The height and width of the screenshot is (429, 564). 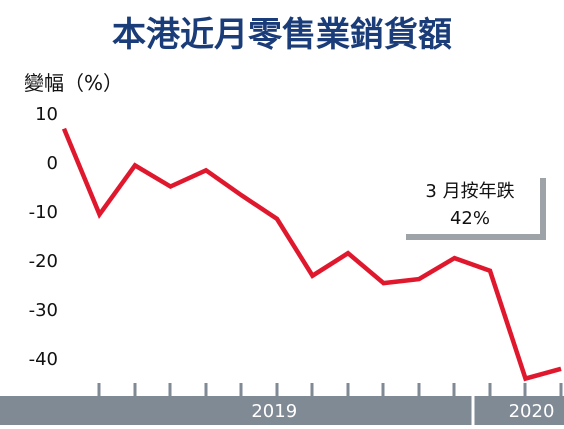 What do you see at coordinates (469, 191) in the screenshot?
I see `callout-line-1: 3 月按年跌` at bounding box center [469, 191].